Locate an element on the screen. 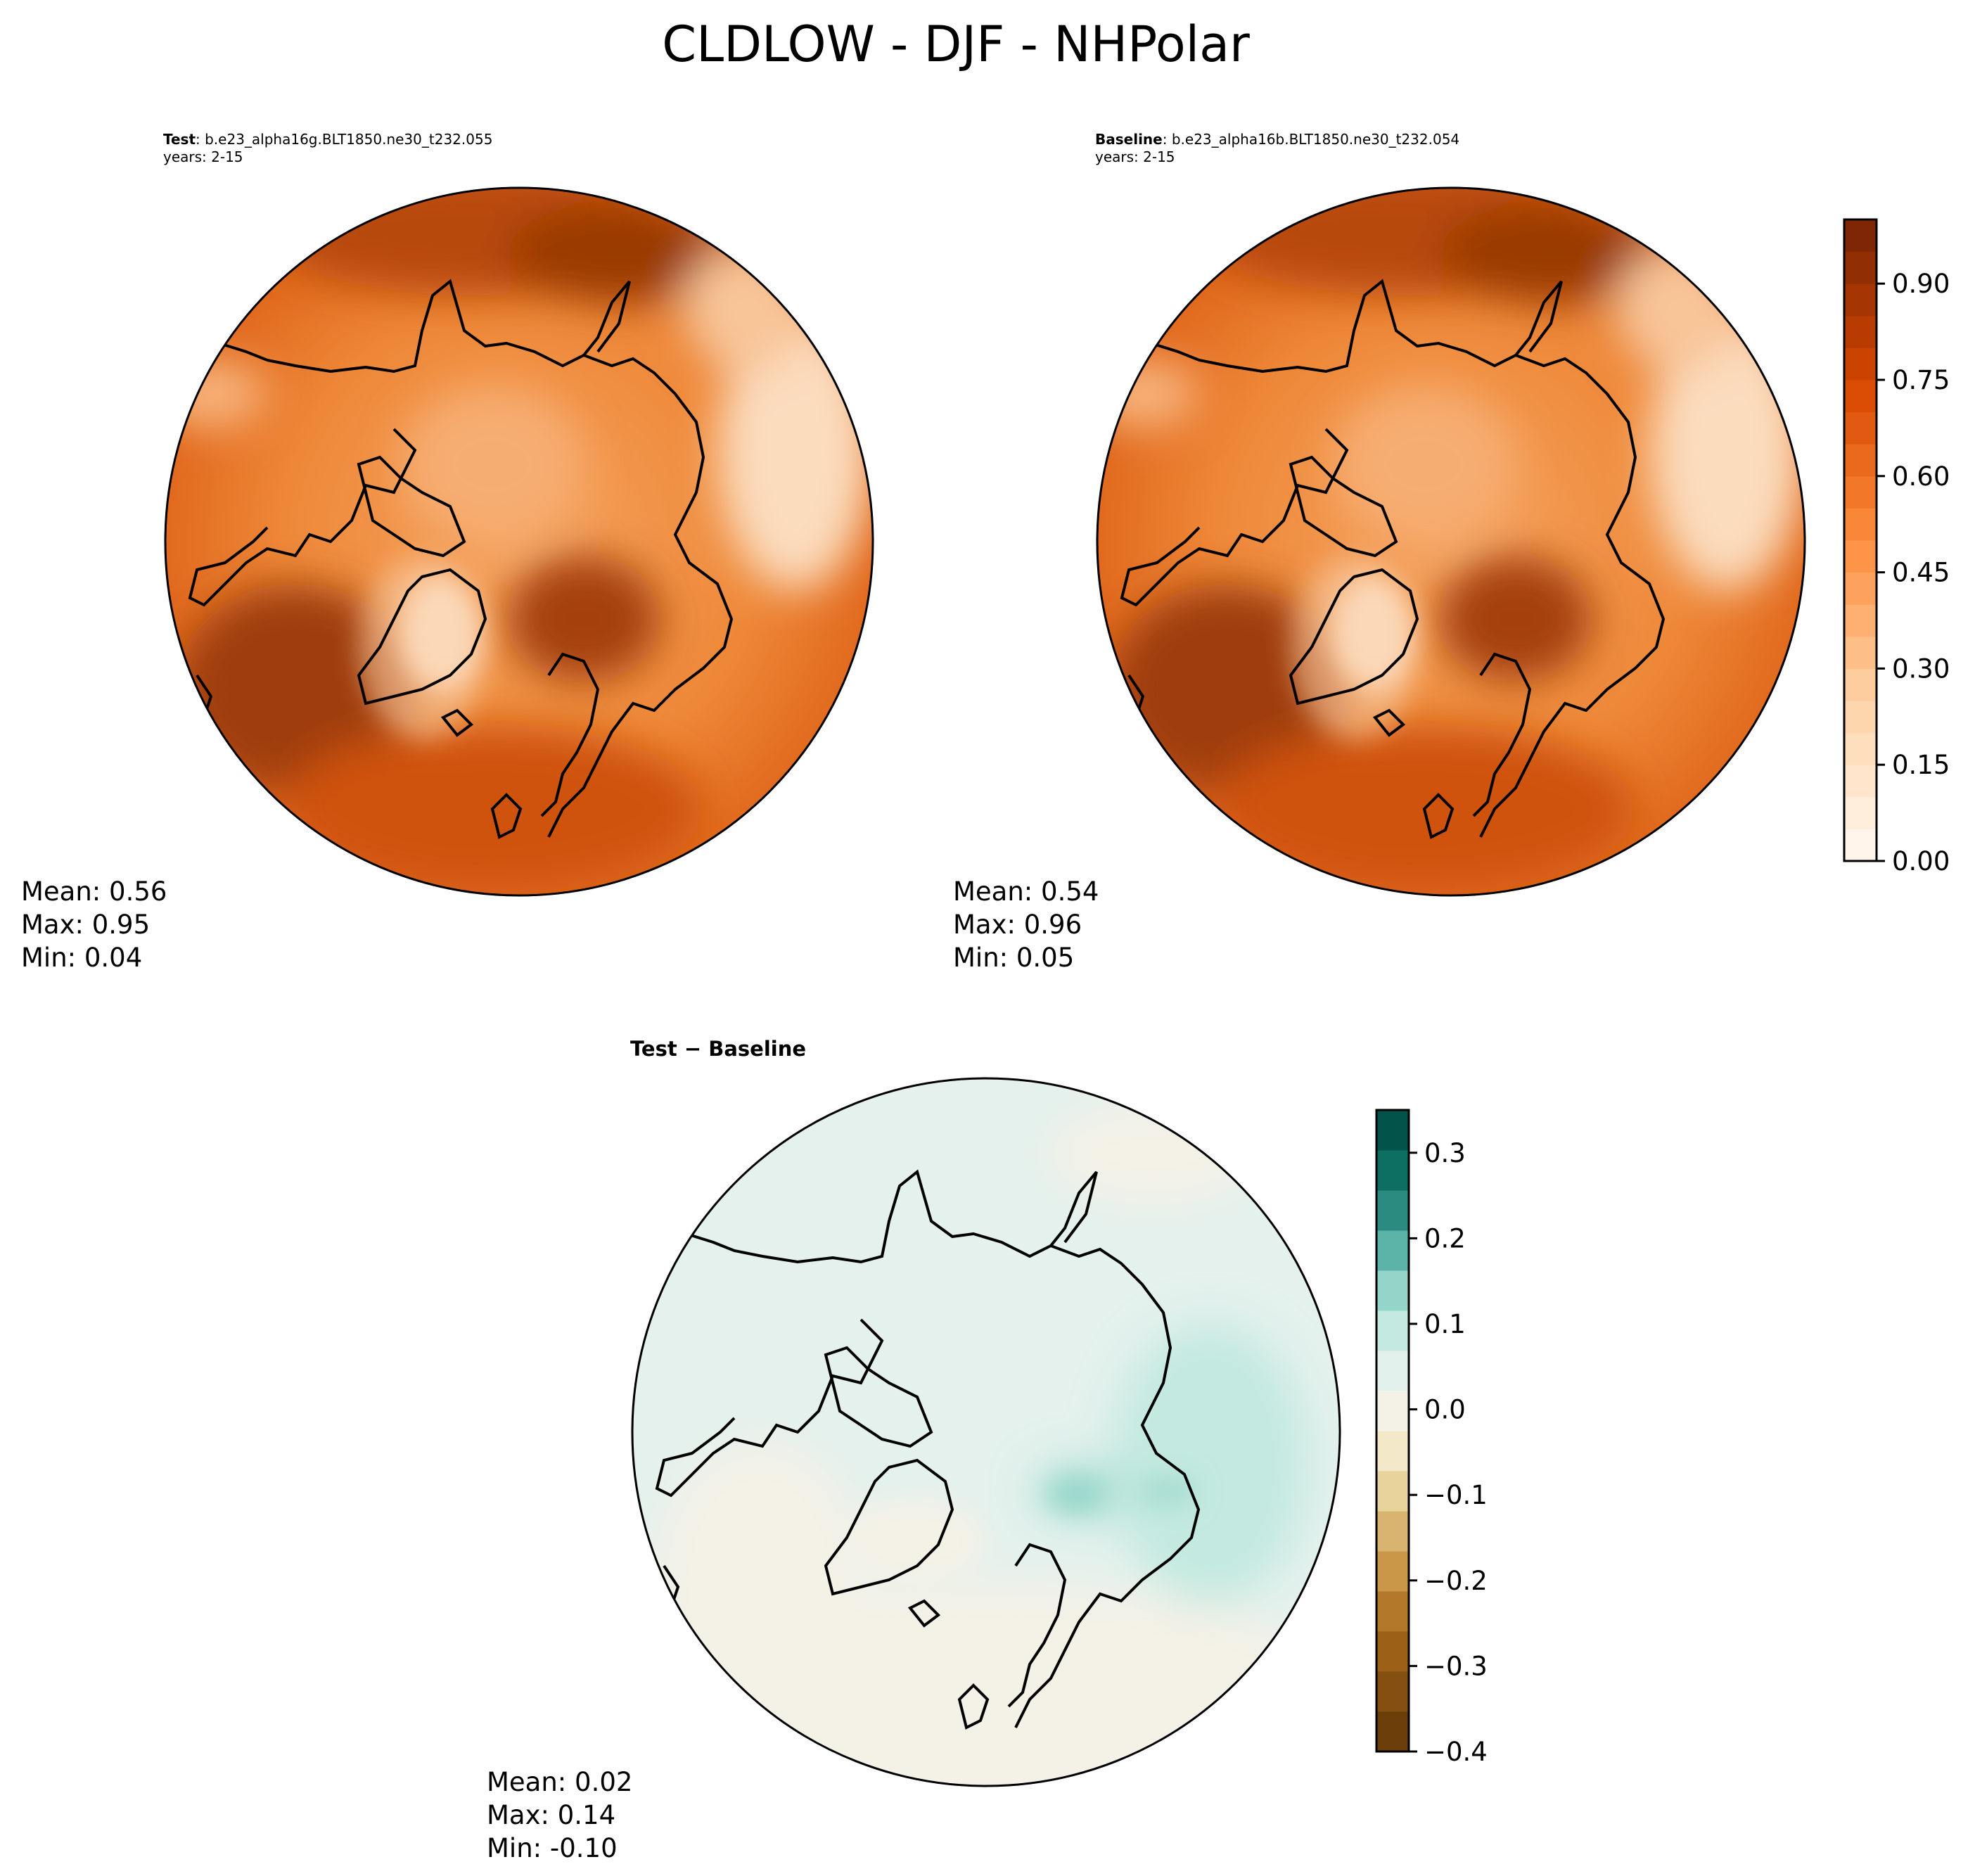 The width and height of the screenshot is (1975, 1876). difference-colorbar: −0.4 −0.3 −0.2 −0.1 0.0 0.1 0.2 0.3 is located at coordinates (1431, 1438).